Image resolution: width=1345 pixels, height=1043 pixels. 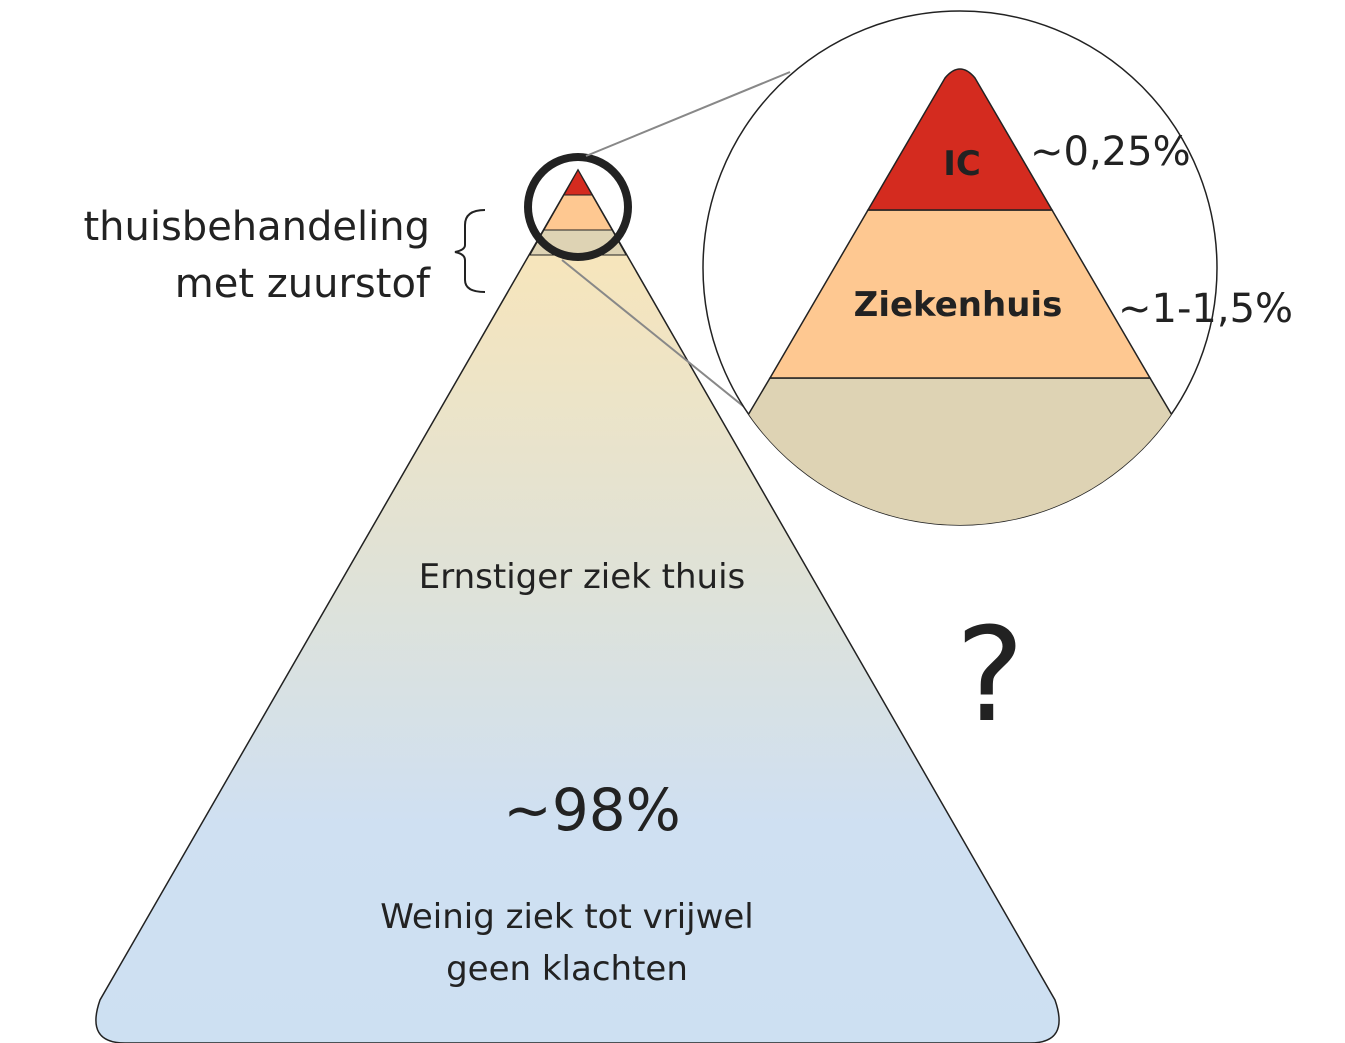 I want to click on zoom-percent: ~0,25%, so click(x=1110, y=152).